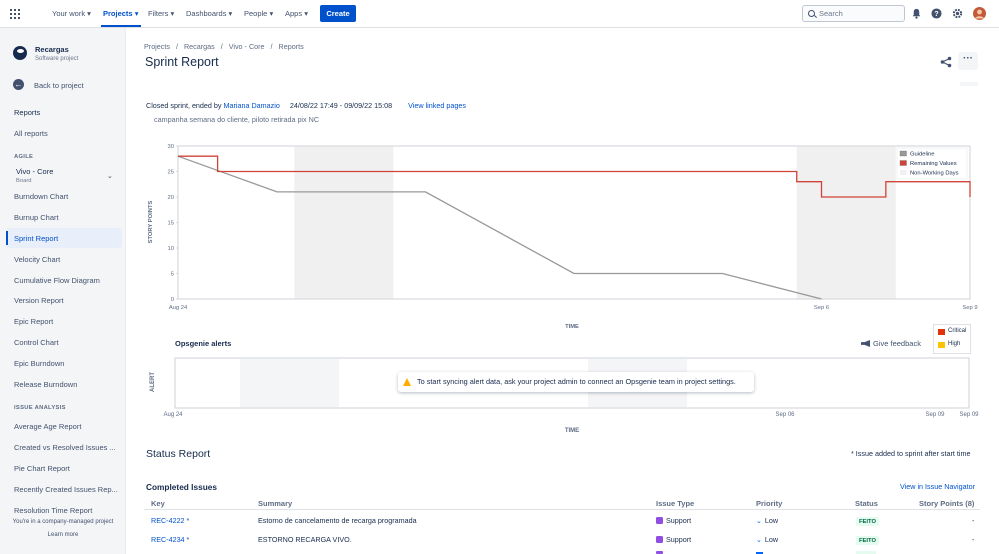  What do you see at coordinates (785, 415) in the screenshot?
I see `alert-x-tick: Sep 06` at bounding box center [785, 415].